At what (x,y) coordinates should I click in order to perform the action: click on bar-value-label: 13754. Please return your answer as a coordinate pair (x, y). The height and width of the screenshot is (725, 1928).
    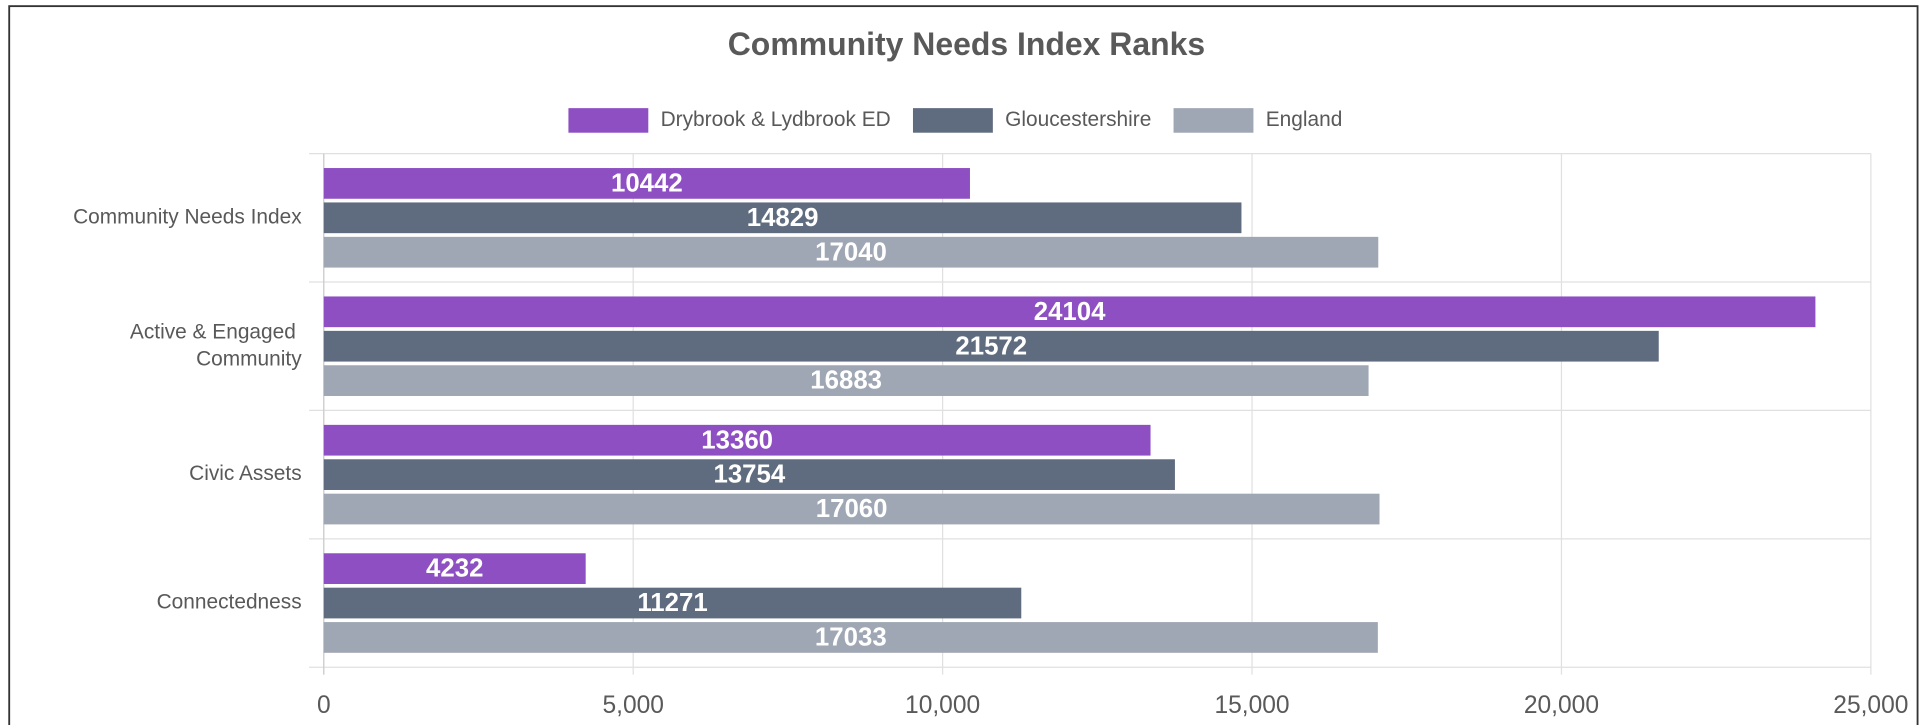
    Looking at the image, I should click on (749, 475).